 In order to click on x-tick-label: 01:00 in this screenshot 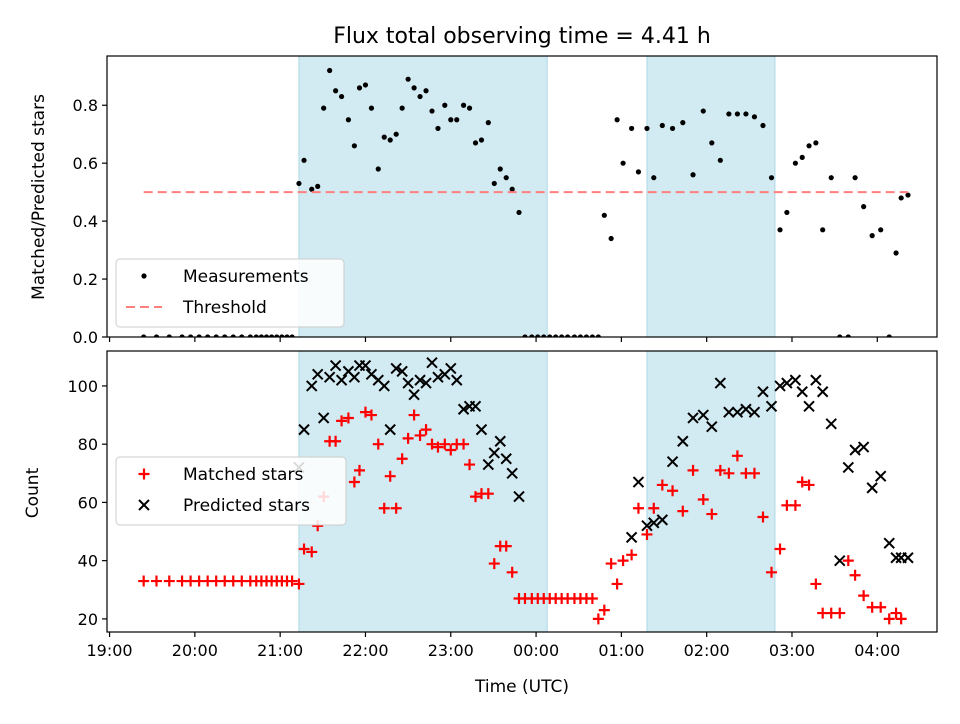, I will do `click(621, 650)`.